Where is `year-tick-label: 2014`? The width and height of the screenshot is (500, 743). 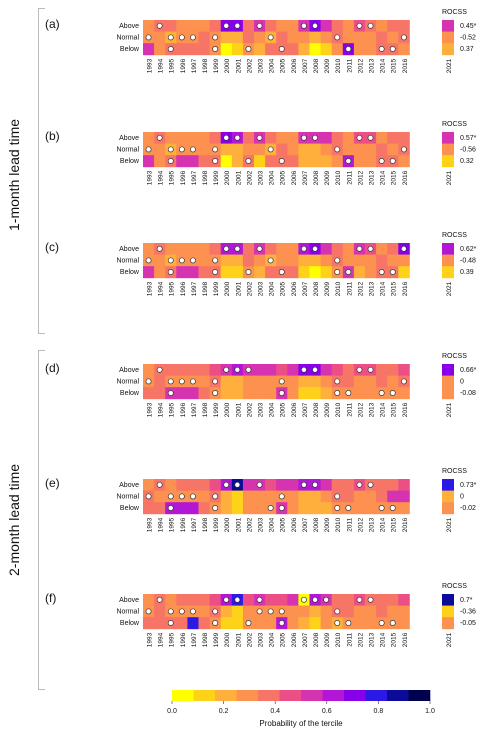 year-tick-label: 2014 is located at coordinates (383, 409).